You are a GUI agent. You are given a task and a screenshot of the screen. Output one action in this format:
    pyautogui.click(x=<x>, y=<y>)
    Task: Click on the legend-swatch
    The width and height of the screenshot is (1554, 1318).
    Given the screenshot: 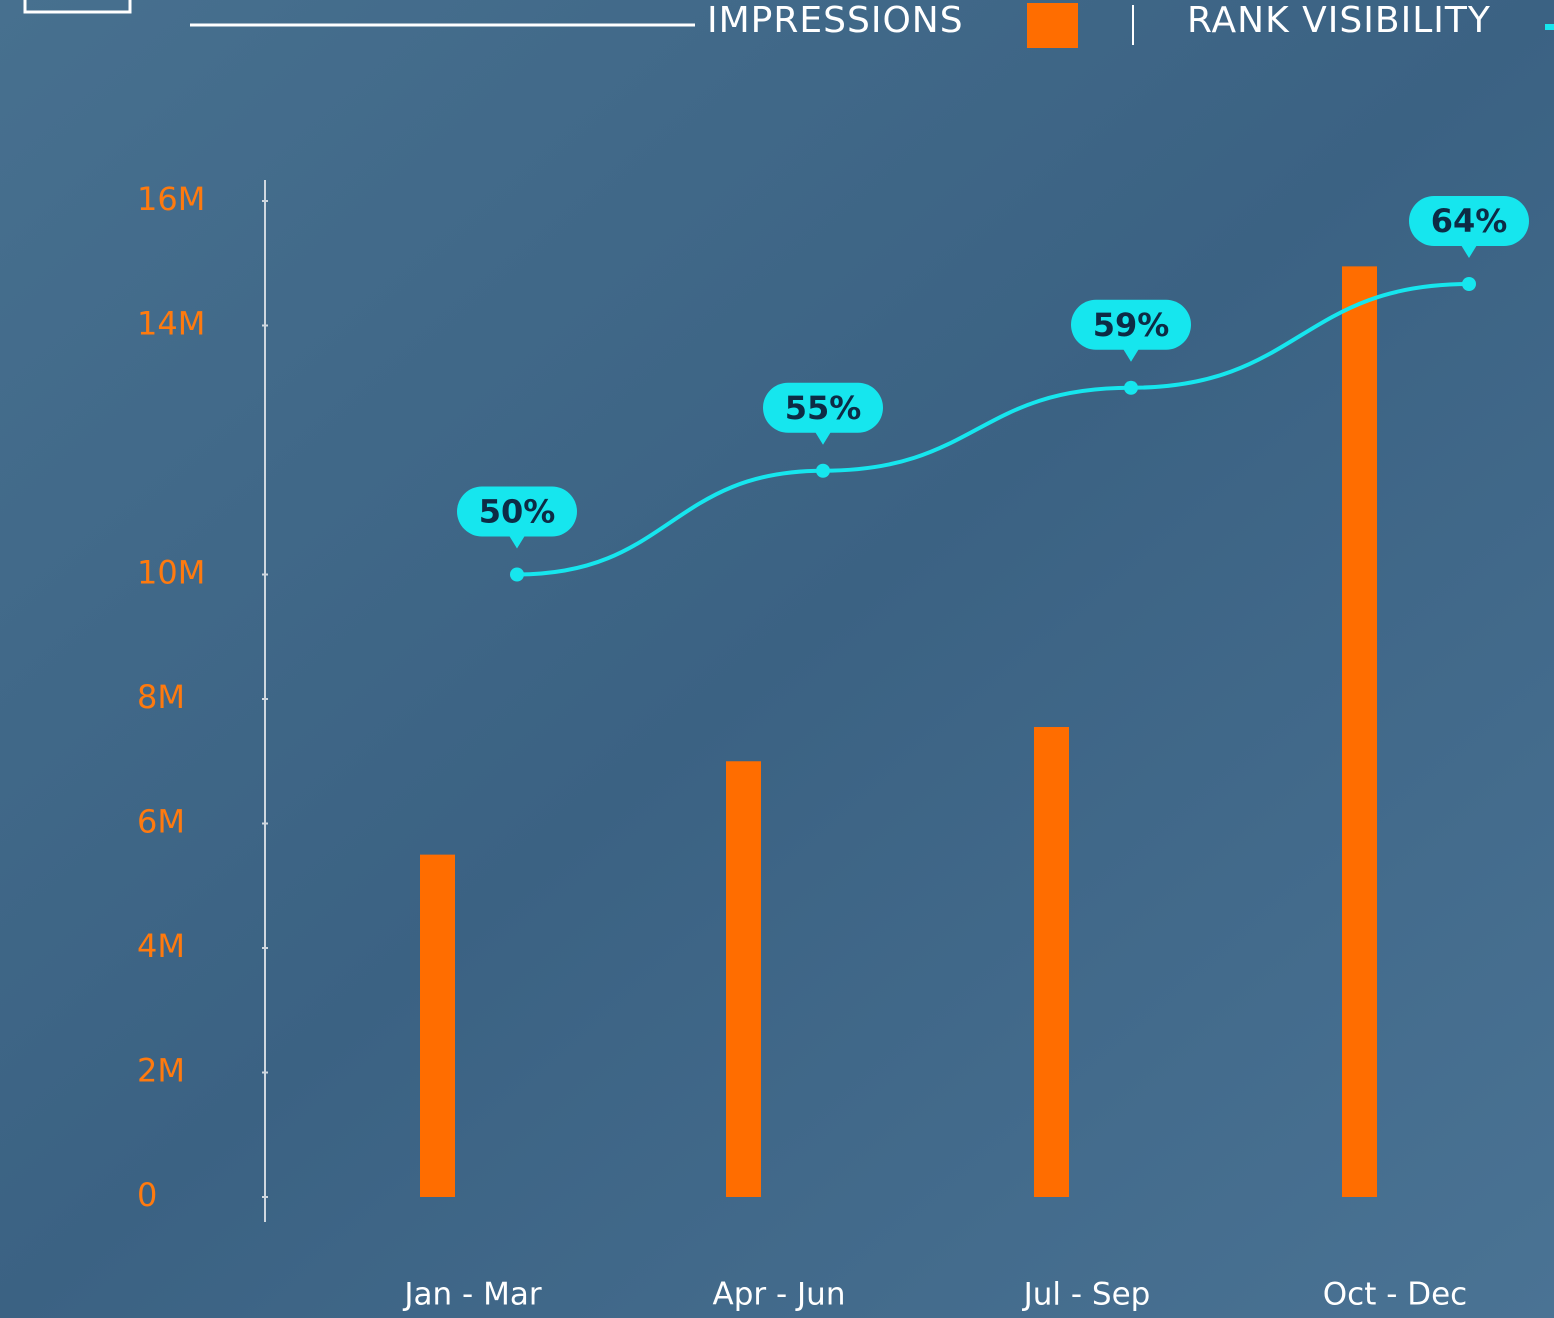 What is the action you would take?
    pyautogui.click(x=1052, y=25)
    